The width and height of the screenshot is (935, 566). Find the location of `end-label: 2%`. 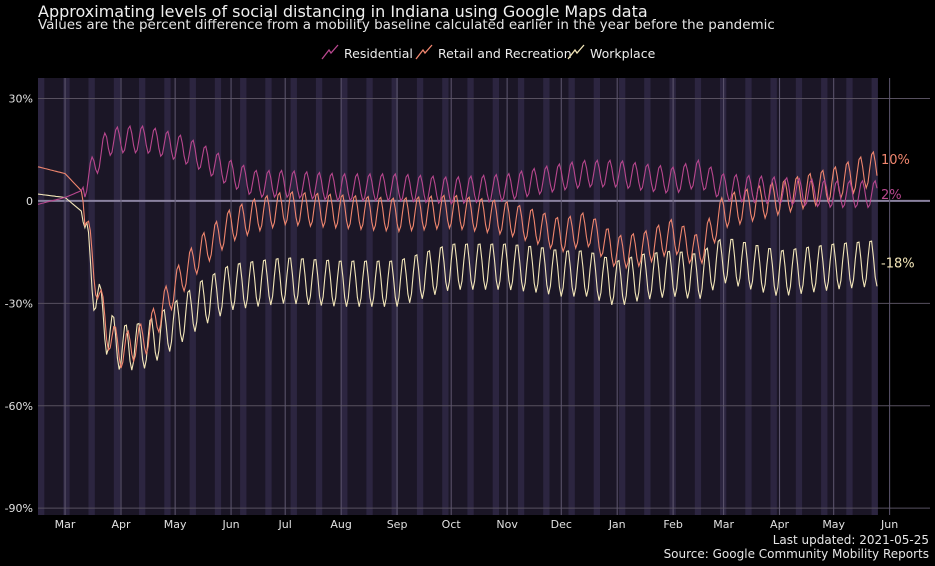

end-label: 2% is located at coordinates (891, 195).